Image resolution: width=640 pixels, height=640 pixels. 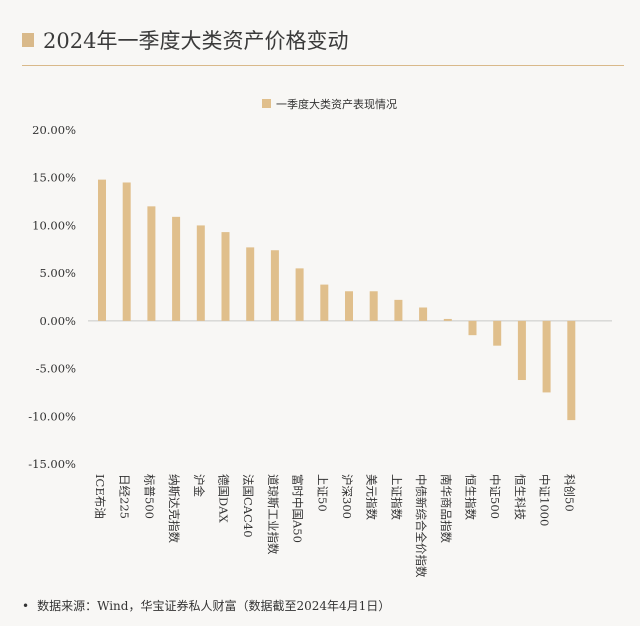 What do you see at coordinates (520, 497) in the screenshot?
I see `x-tick-label: 恒生科技` at bounding box center [520, 497].